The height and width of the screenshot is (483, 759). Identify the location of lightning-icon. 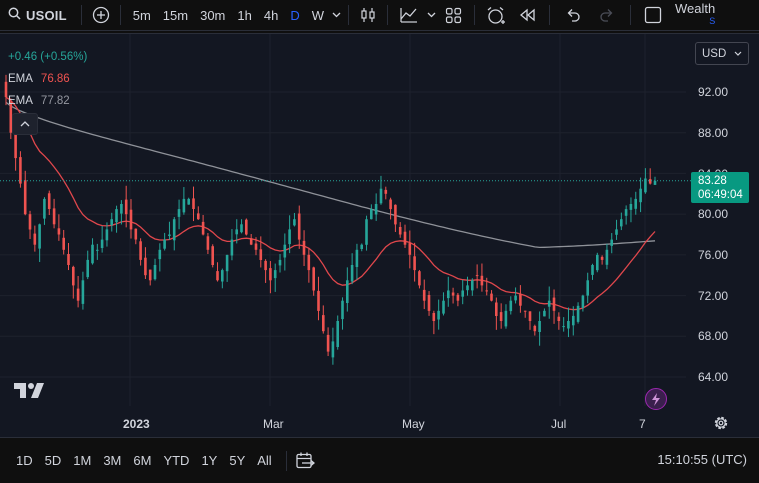
(656, 399).